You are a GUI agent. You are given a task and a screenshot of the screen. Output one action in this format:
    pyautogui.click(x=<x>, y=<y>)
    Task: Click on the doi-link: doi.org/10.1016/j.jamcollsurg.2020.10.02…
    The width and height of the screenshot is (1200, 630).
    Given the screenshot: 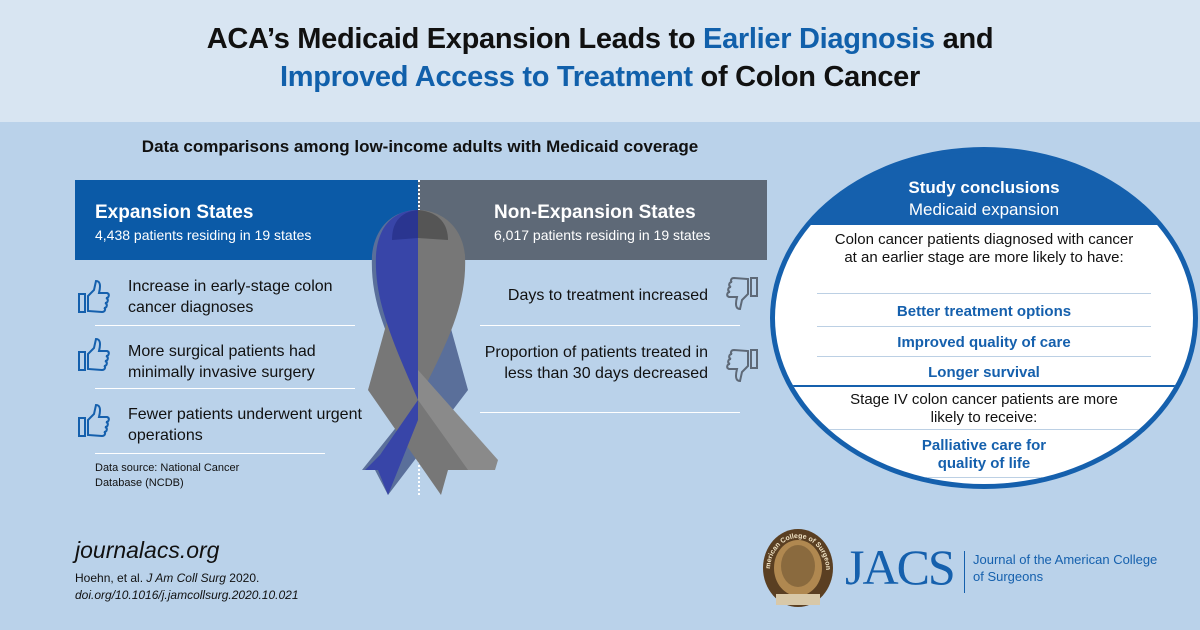 What is the action you would take?
    pyautogui.click(x=187, y=595)
    